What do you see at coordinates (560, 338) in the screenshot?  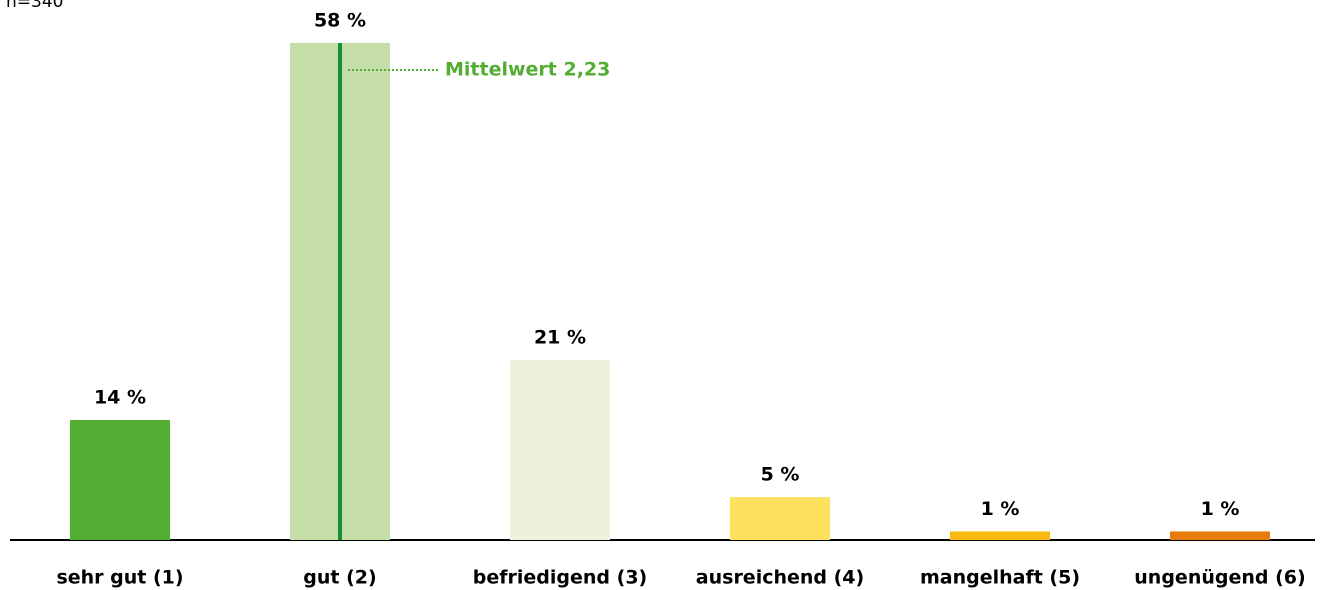 I see `value-label: 21 %` at bounding box center [560, 338].